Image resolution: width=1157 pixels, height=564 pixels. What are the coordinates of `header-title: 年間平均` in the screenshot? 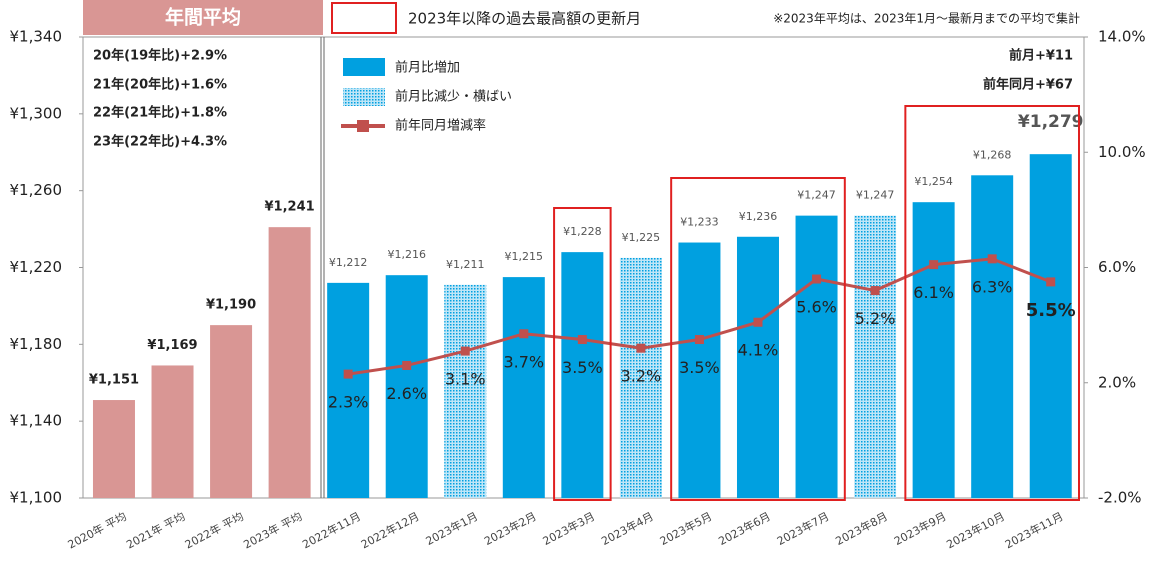 It's located at (203, 17).